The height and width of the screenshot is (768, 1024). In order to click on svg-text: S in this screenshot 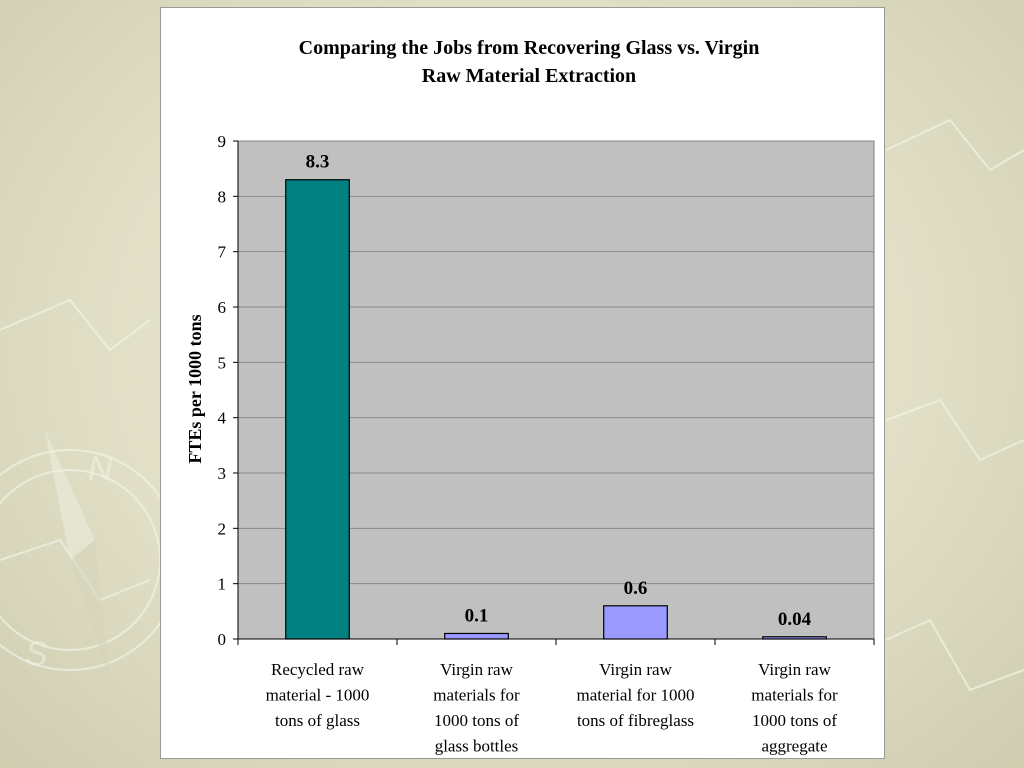, I will do `click(36, 654)`.